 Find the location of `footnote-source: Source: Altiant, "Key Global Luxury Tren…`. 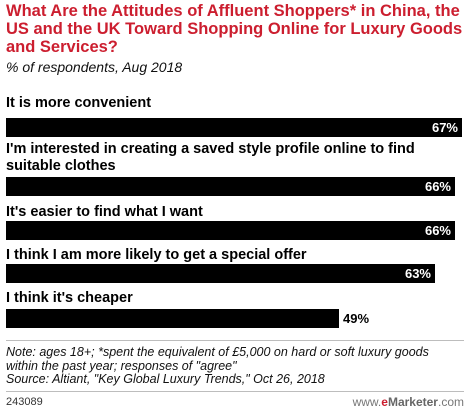

footnote-source: Source: Altiant, "Key Global Luxury Tren… is located at coordinates (165, 379).